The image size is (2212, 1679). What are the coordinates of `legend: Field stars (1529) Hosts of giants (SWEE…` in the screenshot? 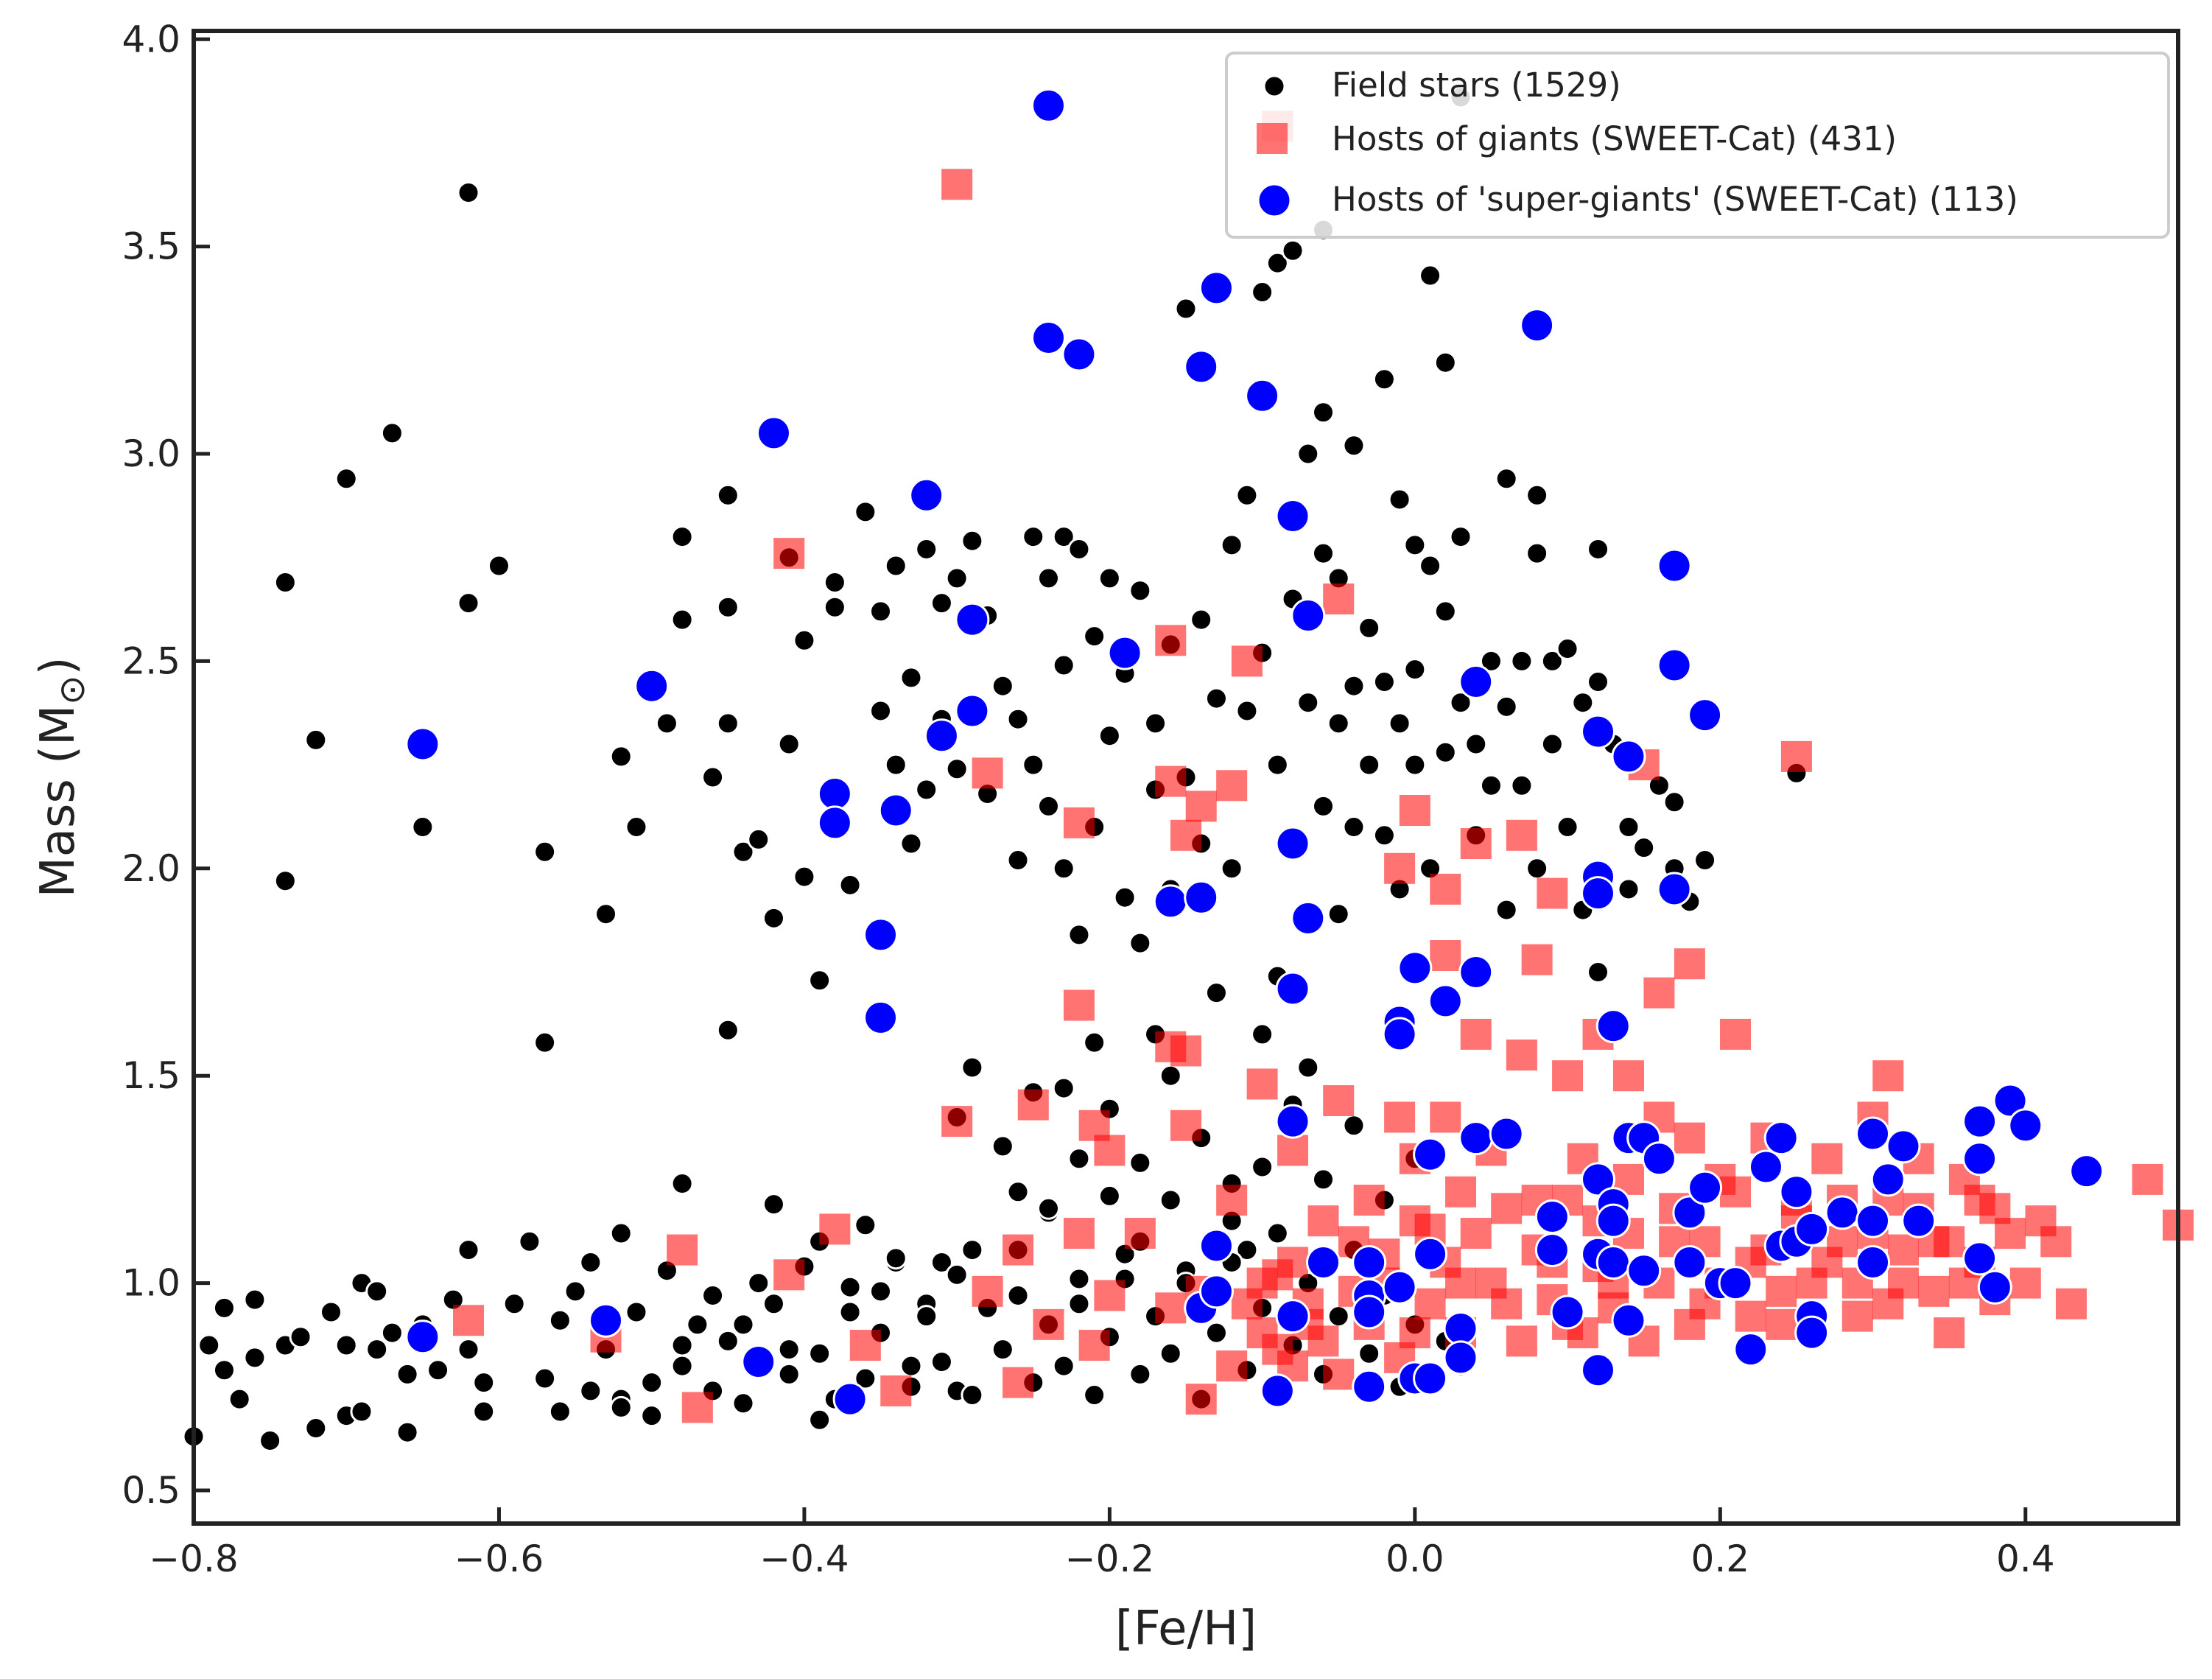 It's located at (1697, 145).